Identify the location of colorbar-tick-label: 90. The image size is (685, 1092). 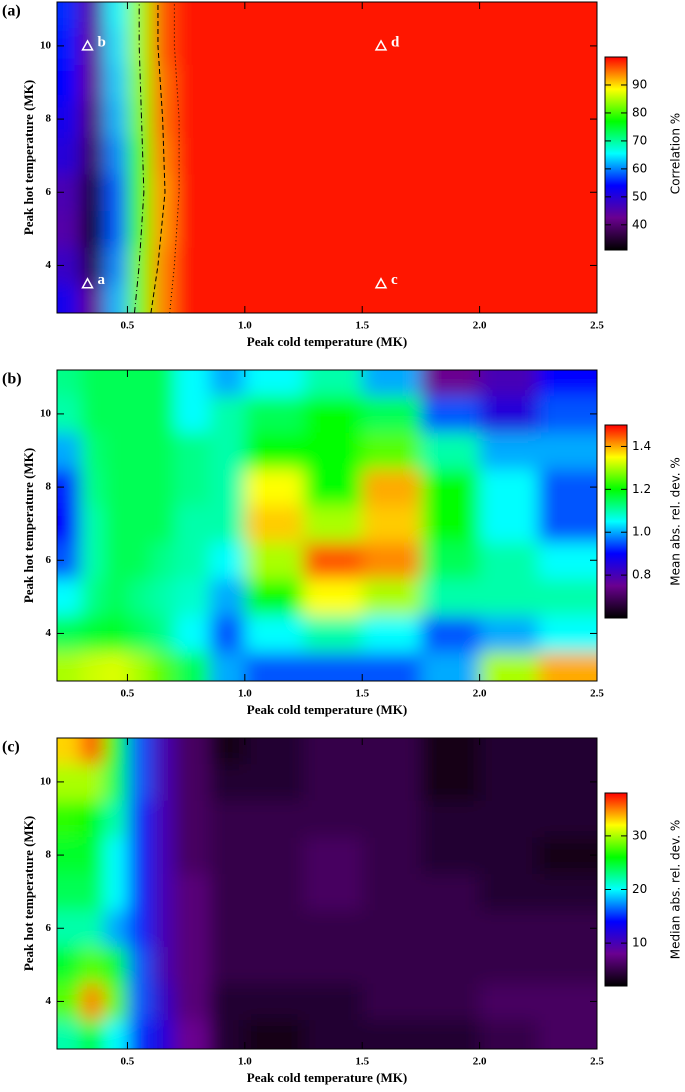
(639, 84).